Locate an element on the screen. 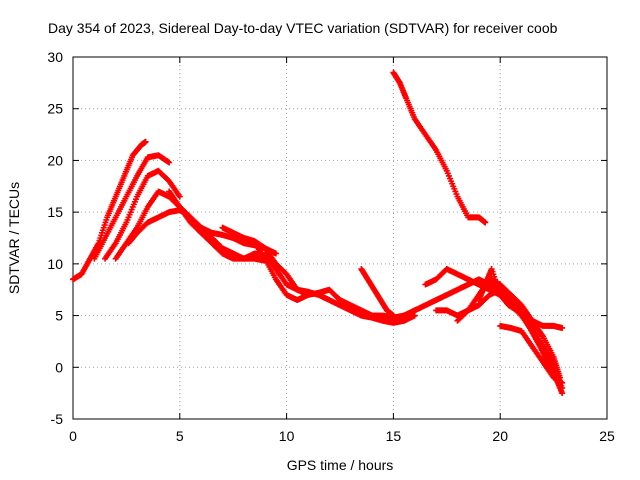 The image size is (640, 480). x-tick-label: 10 is located at coordinates (287, 436).